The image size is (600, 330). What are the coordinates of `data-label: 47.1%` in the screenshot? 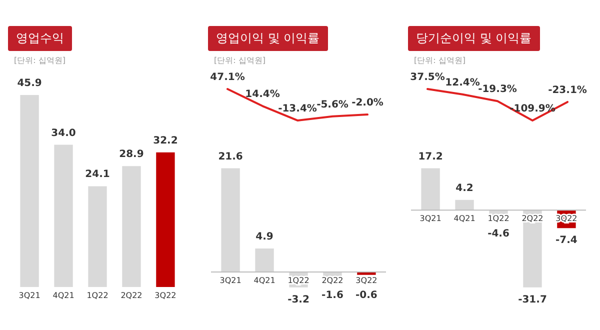 It's located at (227, 78).